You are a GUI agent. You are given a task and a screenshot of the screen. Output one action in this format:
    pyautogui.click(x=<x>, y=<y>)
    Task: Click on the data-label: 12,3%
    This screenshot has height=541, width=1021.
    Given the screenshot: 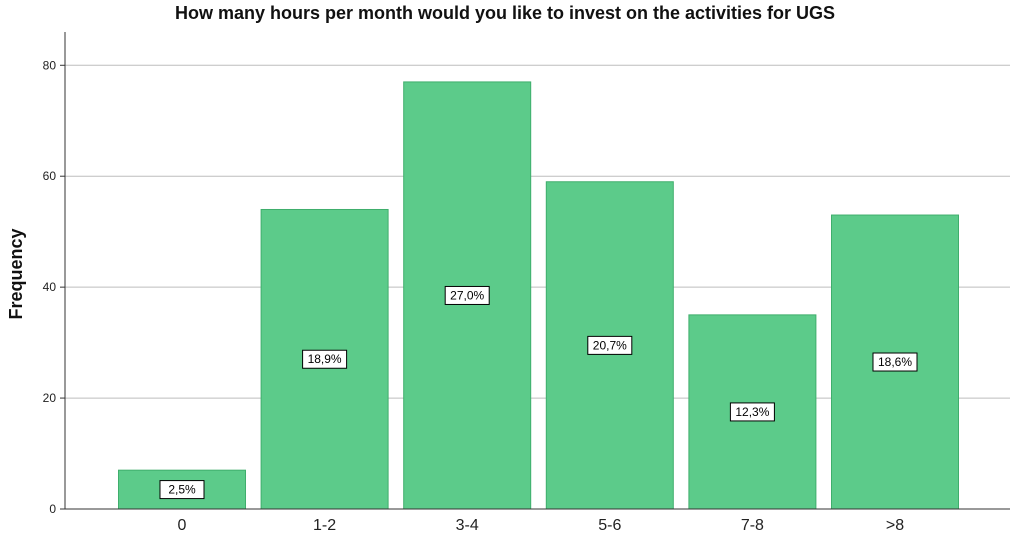 What is the action you would take?
    pyautogui.click(x=752, y=412)
    